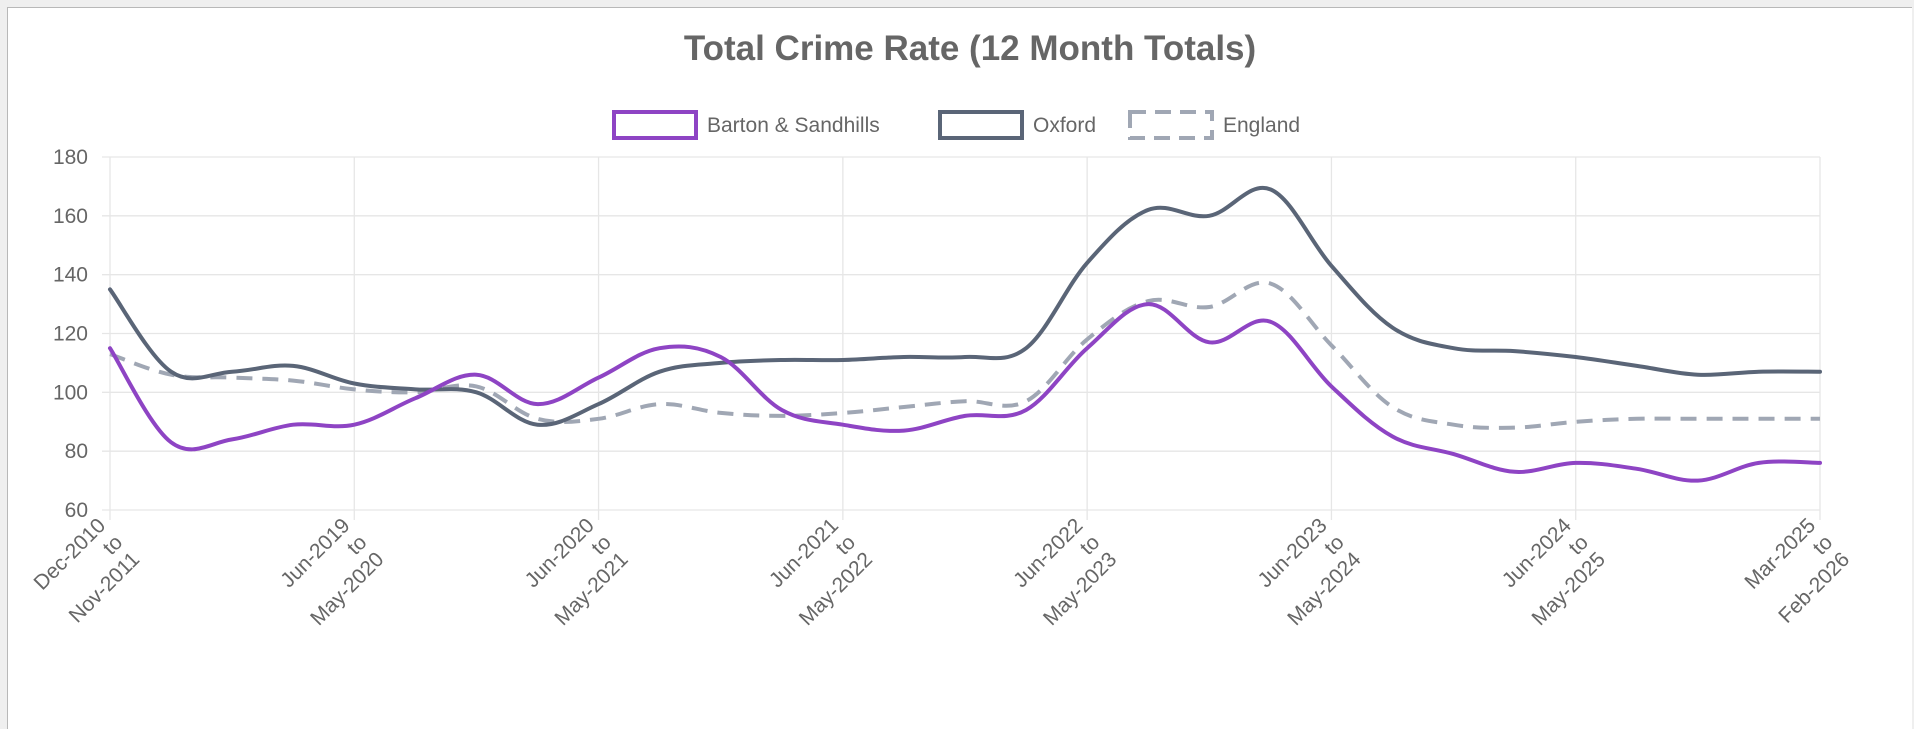 The height and width of the screenshot is (729, 1914). What do you see at coordinates (970, 48) in the screenshot?
I see `chart-title: Total Crime Rate (12 Month Totals)` at bounding box center [970, 48].